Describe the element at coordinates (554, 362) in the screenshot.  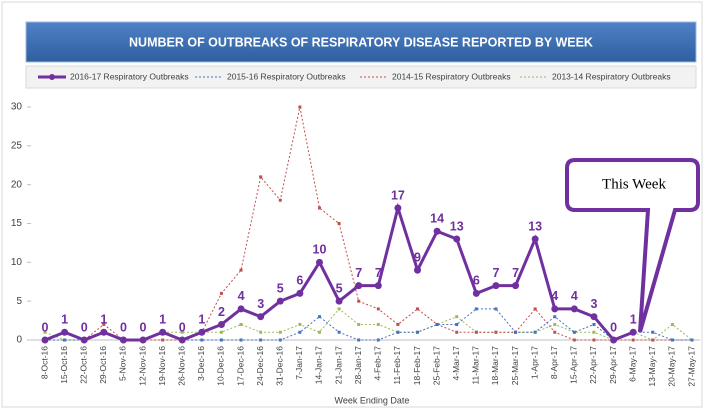
I see `x-tick-label: 8-Apr-17` at that location.